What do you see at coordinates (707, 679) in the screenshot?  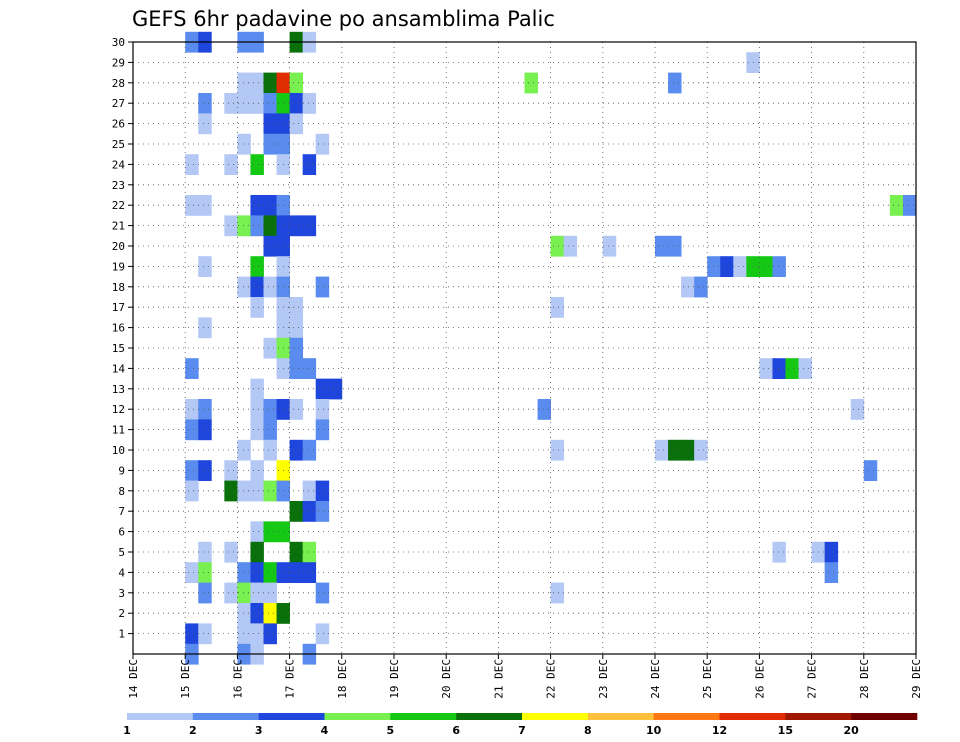 I see `x-tick-label: 25 DEC` at bounding box center [707, 679].